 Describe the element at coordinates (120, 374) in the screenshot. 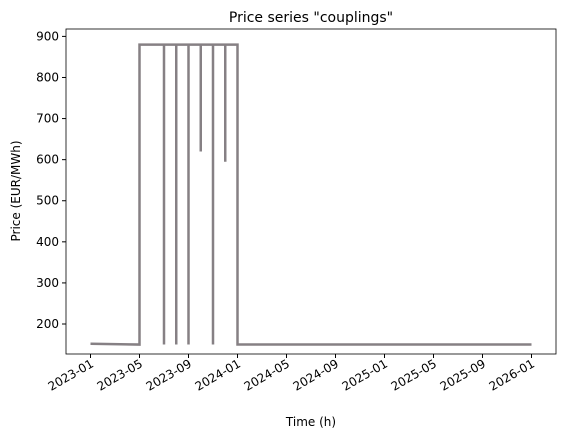

I see `x-tick-label: 2023-05` at that location.